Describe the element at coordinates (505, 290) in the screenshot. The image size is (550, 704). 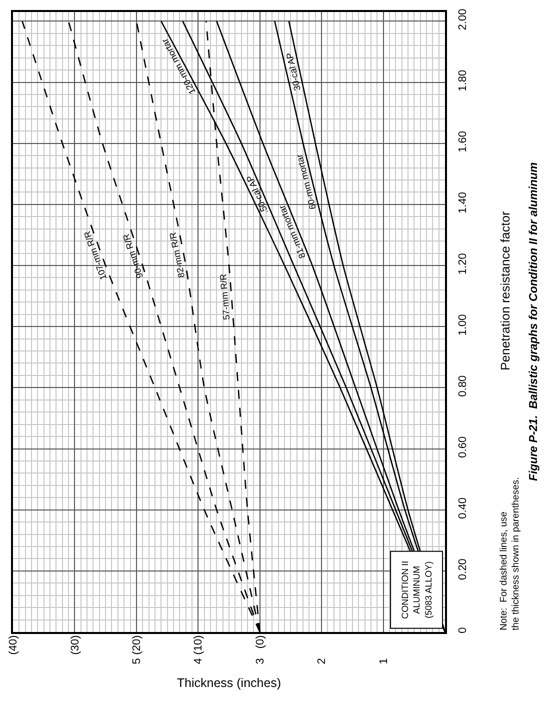
I see `y-axis-title: Penetration resistance factor` at that location.